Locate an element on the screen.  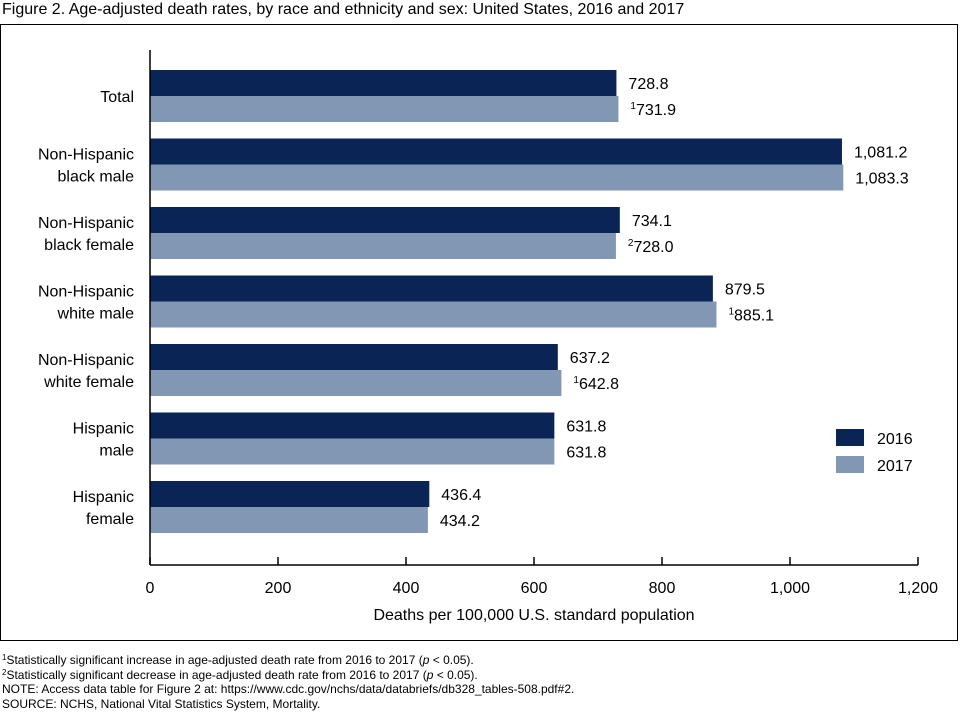
bar-non-hispanic-white-male-2017 is located at coordinates (433, 314).